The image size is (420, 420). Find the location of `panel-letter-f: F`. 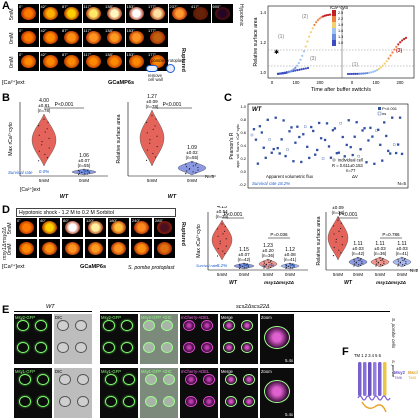

panel-letter-f: F is located at coordinates (345, 352).